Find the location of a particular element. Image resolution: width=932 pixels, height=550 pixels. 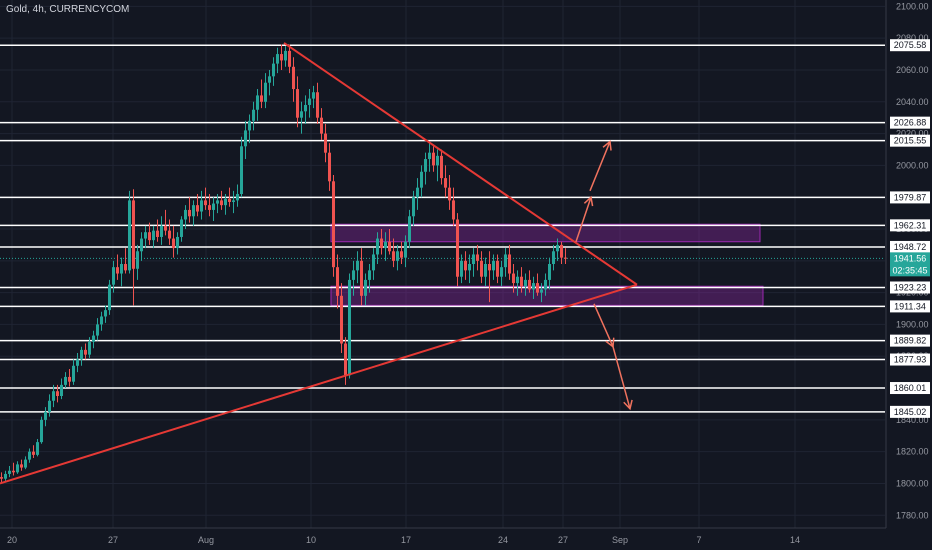

price-tick-label: 2100.00 is located at coordinates (912, 6).